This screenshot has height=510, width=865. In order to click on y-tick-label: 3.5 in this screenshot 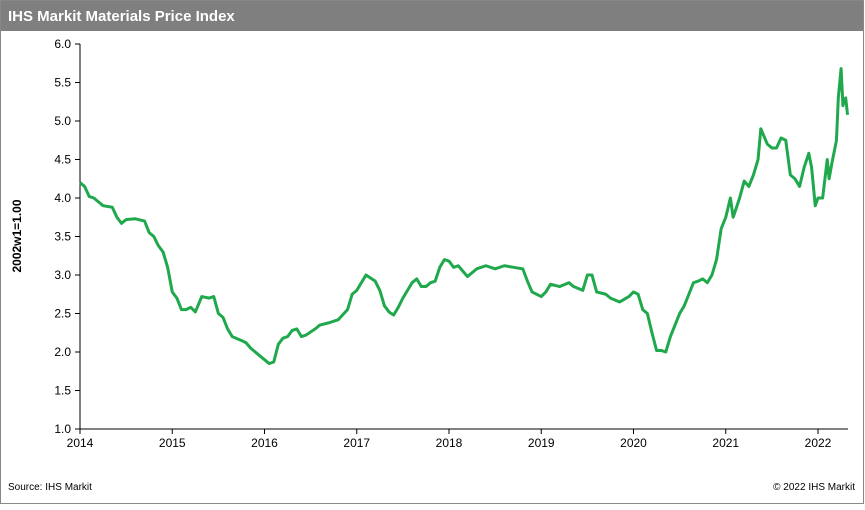, I will do `click(62, 237)`.